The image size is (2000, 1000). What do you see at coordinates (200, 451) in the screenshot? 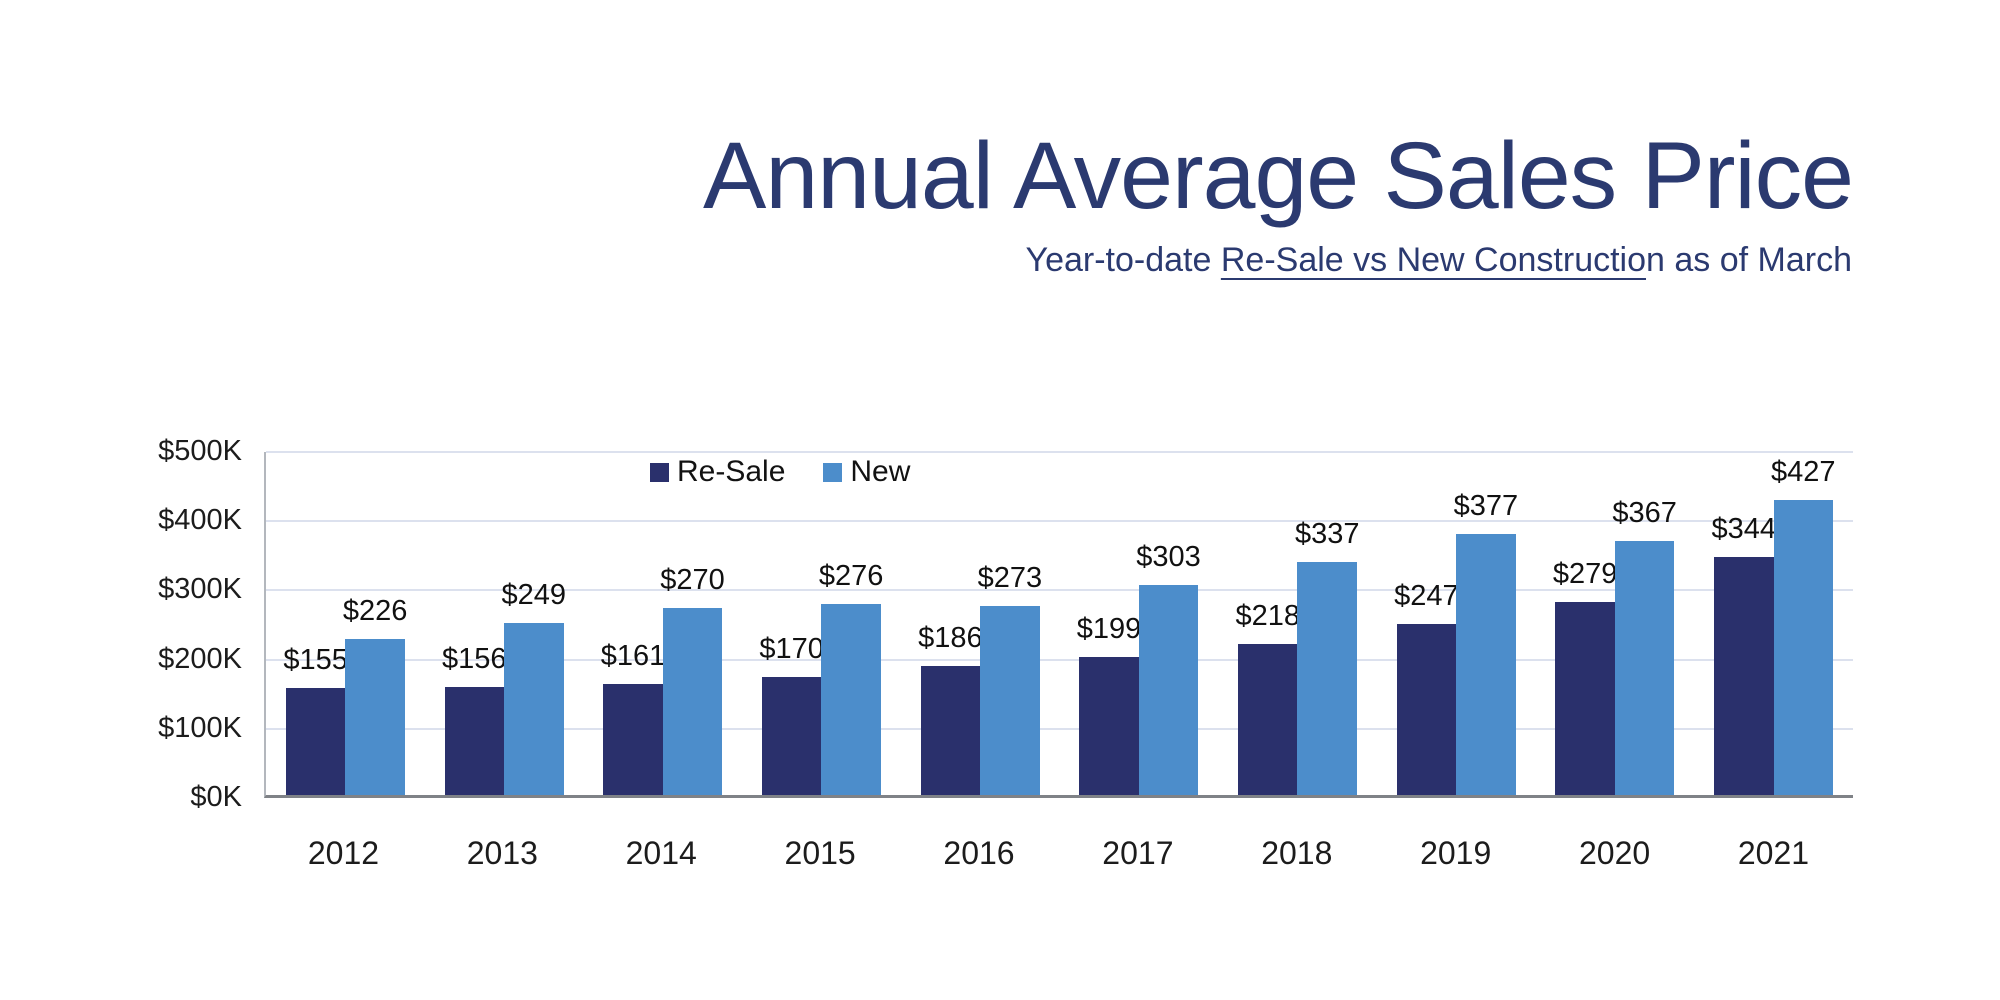
I see `y-axis-tick-label: $500K` at bounding box center [200, 451].